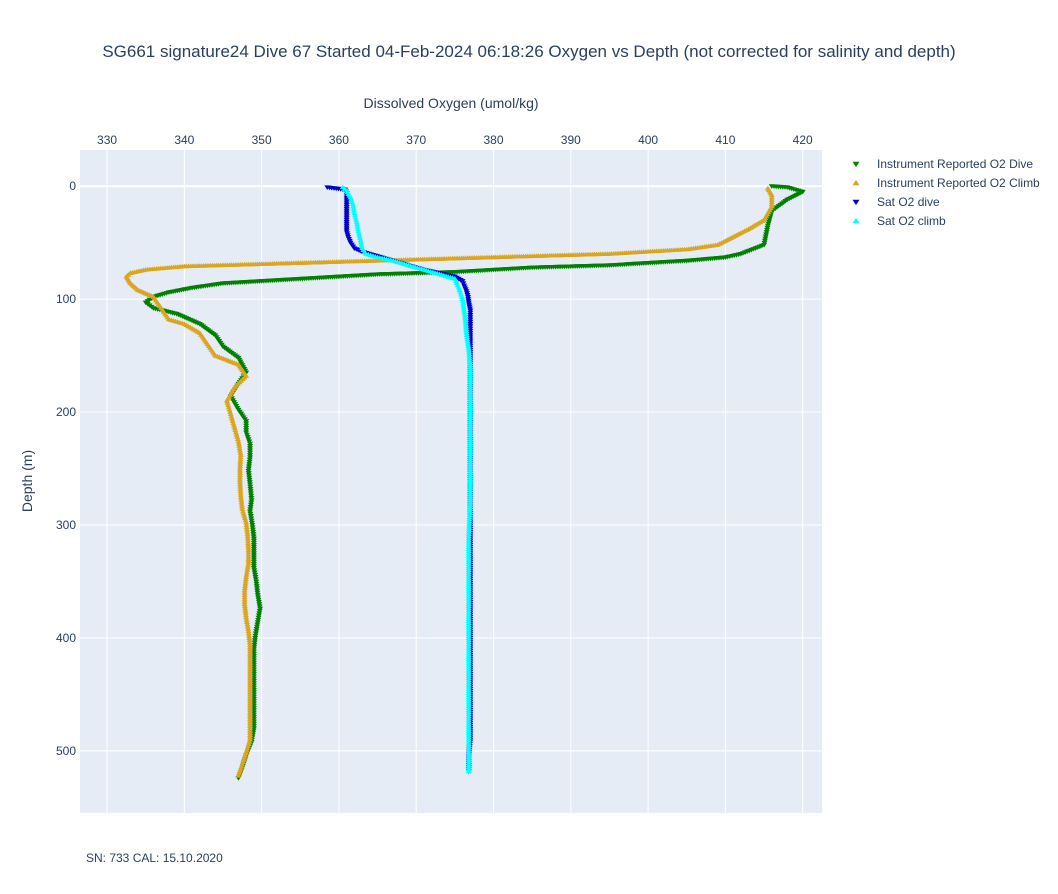 The height and width of the screenshot is (894, 1058). What do you see at coordinates (66, 412) in the screenshot?
I see `y-tick-label: 200` at bounding box center [66, 412].